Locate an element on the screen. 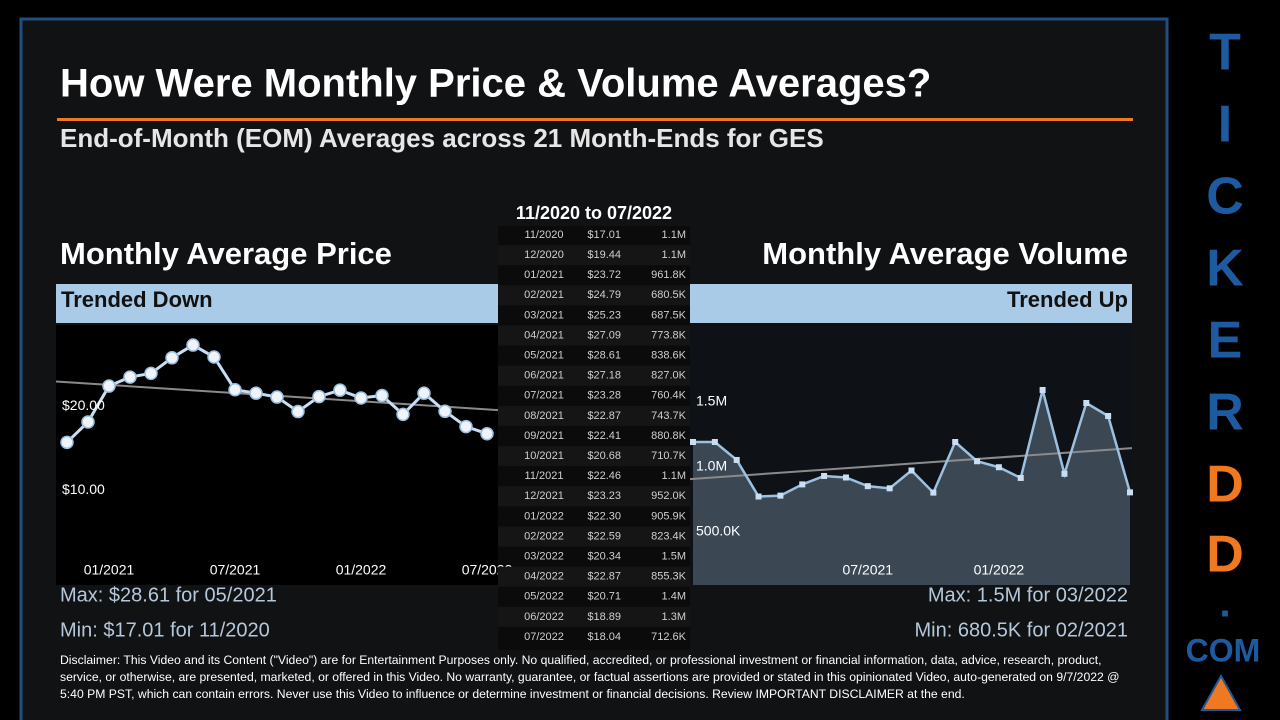 Image resolution: width=1280 pixels, height=720 pixels. title-rule is located at coordinates (595, 119).